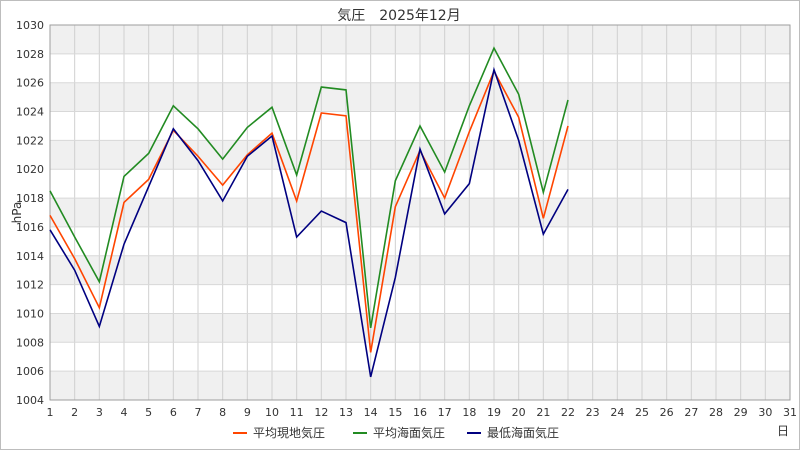  I want to click on x-tick-label: 25, so click(642, 412).